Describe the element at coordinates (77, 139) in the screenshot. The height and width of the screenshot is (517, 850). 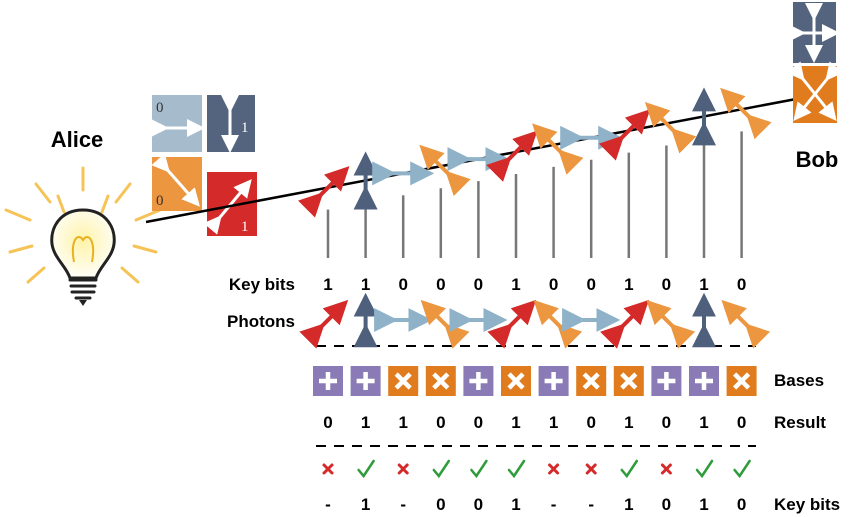
I see `alice-label: Alice` at that location.